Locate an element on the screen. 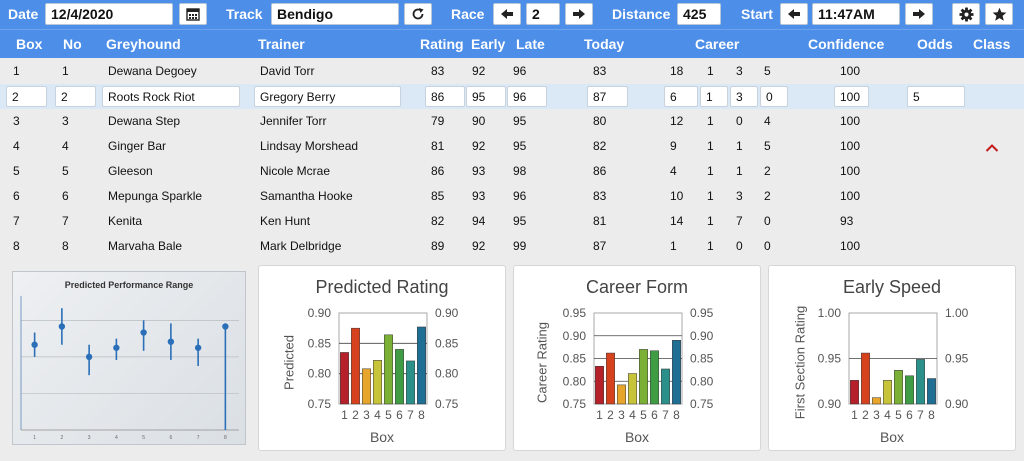 Image resolution: width=1024 pixels, height=461 pixels. header-career: Career is located at coordinates (717, 44).